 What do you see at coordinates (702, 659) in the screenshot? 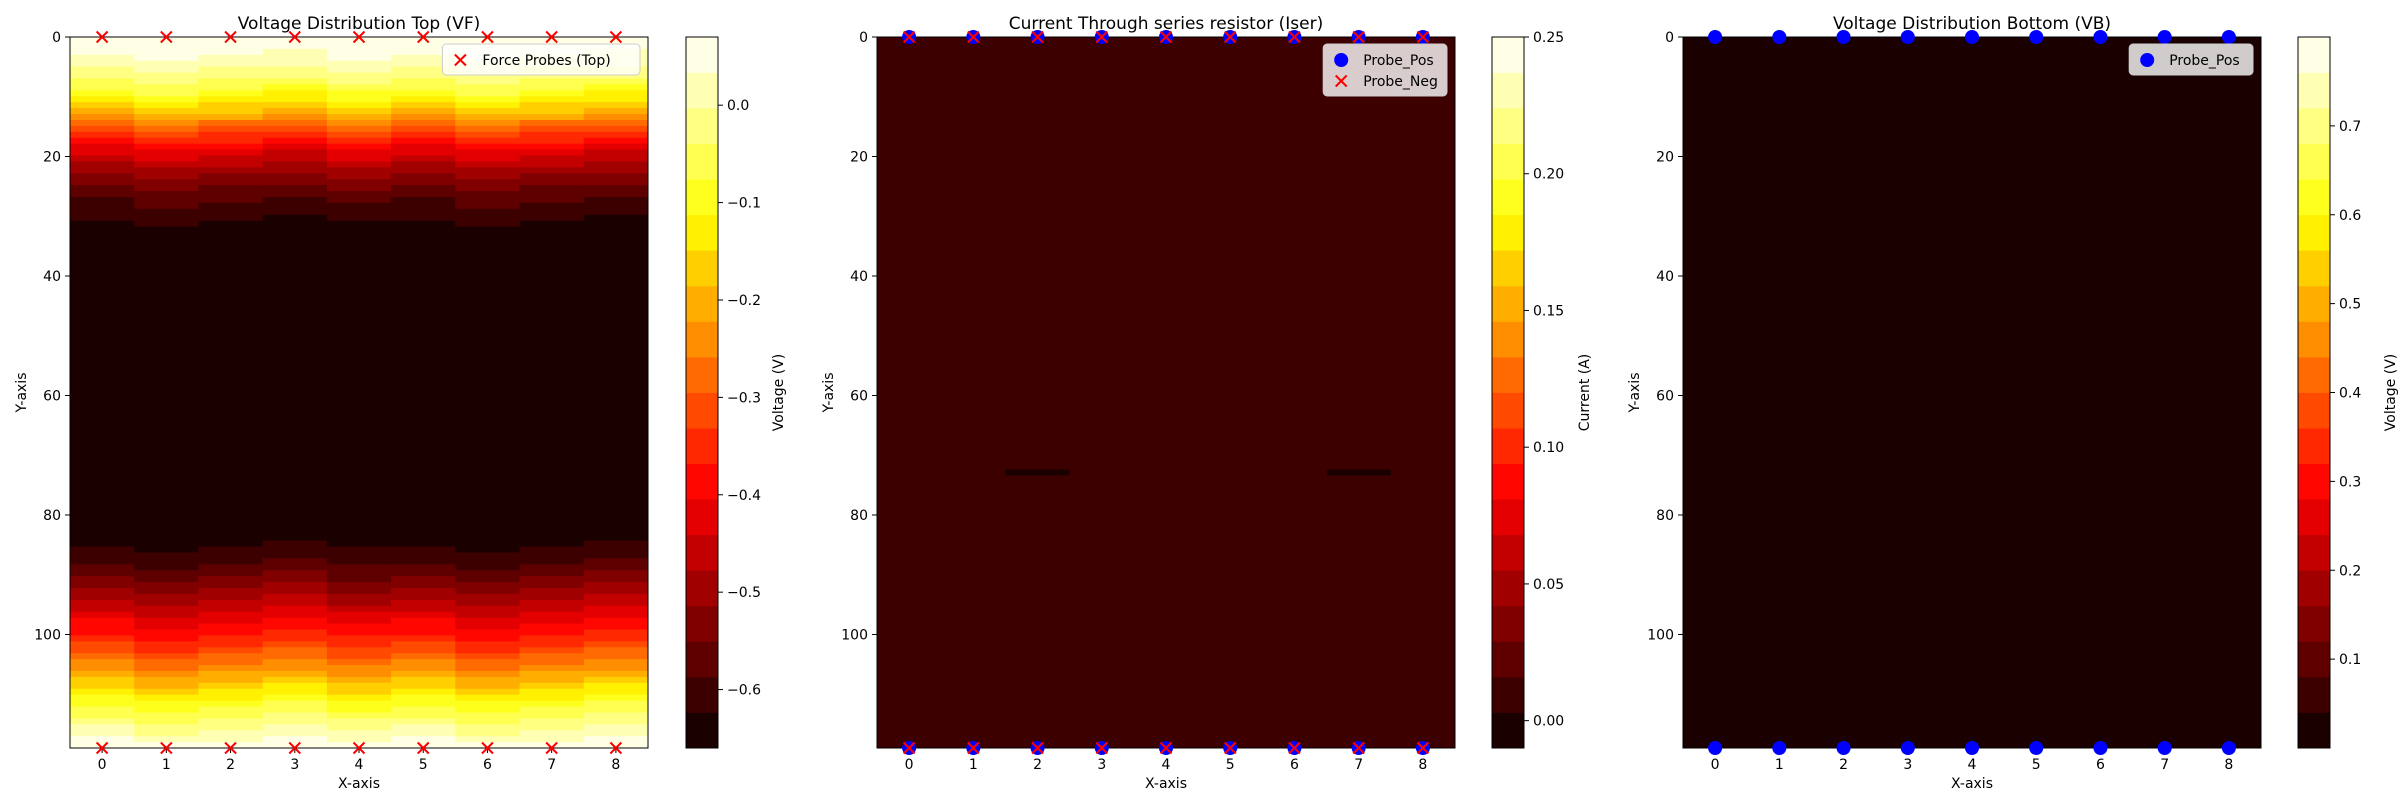
I see `colorbar-segment` at bounding box center [702, 659].